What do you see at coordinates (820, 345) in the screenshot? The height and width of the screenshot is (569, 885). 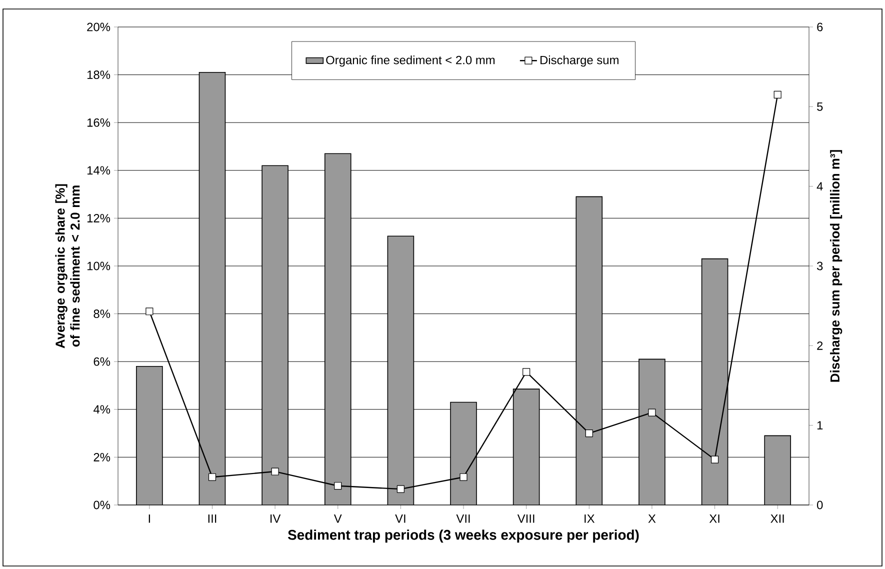 I see `y2-tick-label: 2` at bounding box center [820, 345].